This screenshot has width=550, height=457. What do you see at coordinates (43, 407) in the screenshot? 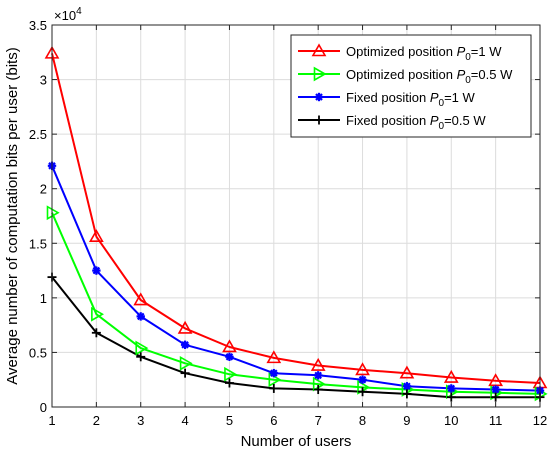
I see `y-tick-label: 0` at bounding box center [43, 407].